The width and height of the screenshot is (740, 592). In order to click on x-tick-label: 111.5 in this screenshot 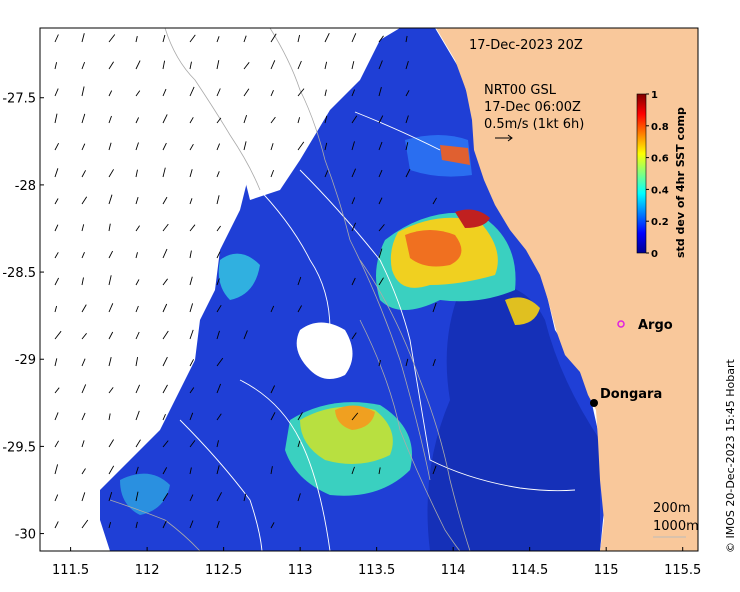, I will do `click(70, 570)`.